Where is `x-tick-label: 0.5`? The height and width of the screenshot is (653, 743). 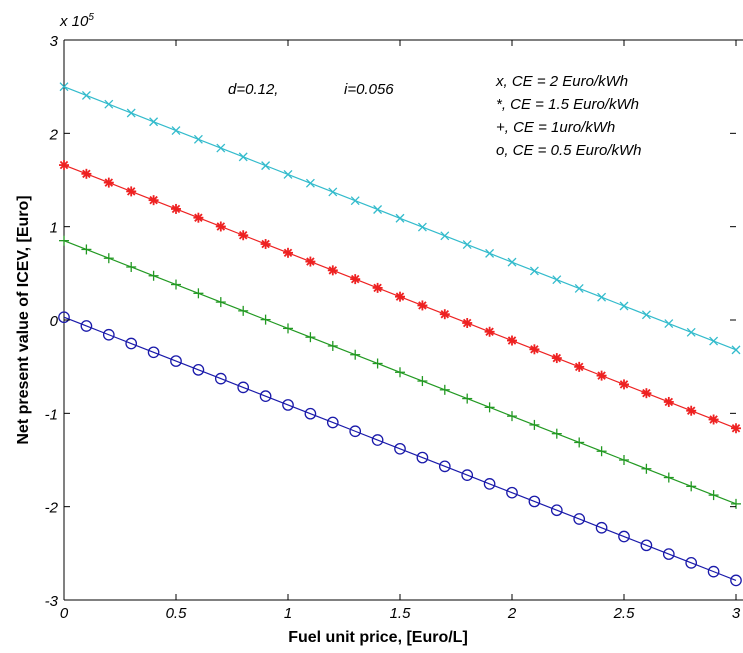
x-tick-label: 0.5 is located at coordinates (177, 613).